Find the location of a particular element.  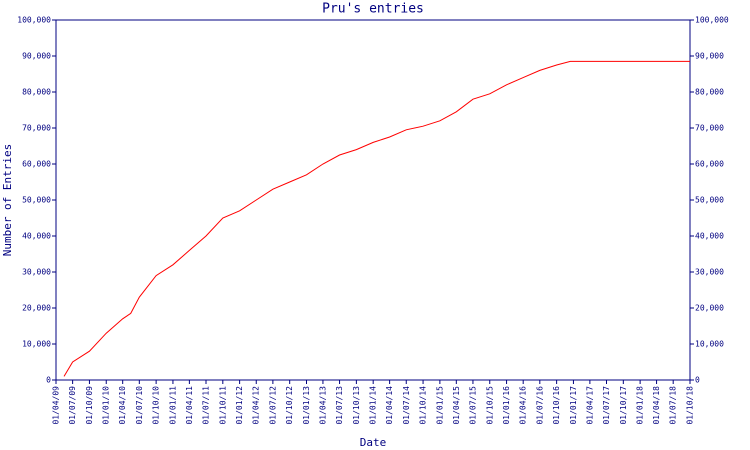

y2-tick-label: 10,000 is located at coordinates (709, 344).